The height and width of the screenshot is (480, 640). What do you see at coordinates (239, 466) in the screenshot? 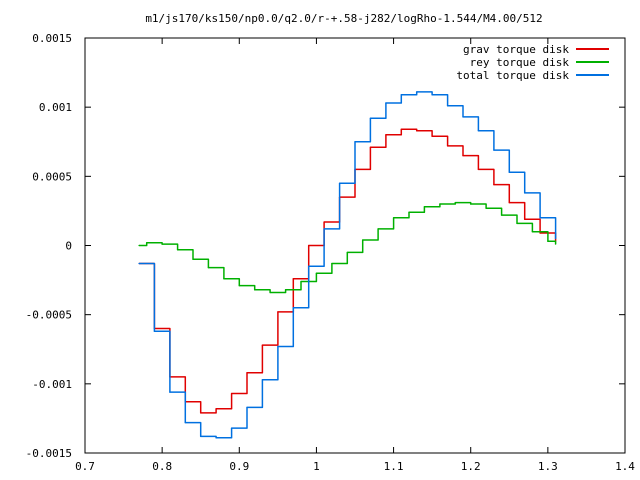
I see `x-tick-label: 0.9` at bounding box center [239, 466].